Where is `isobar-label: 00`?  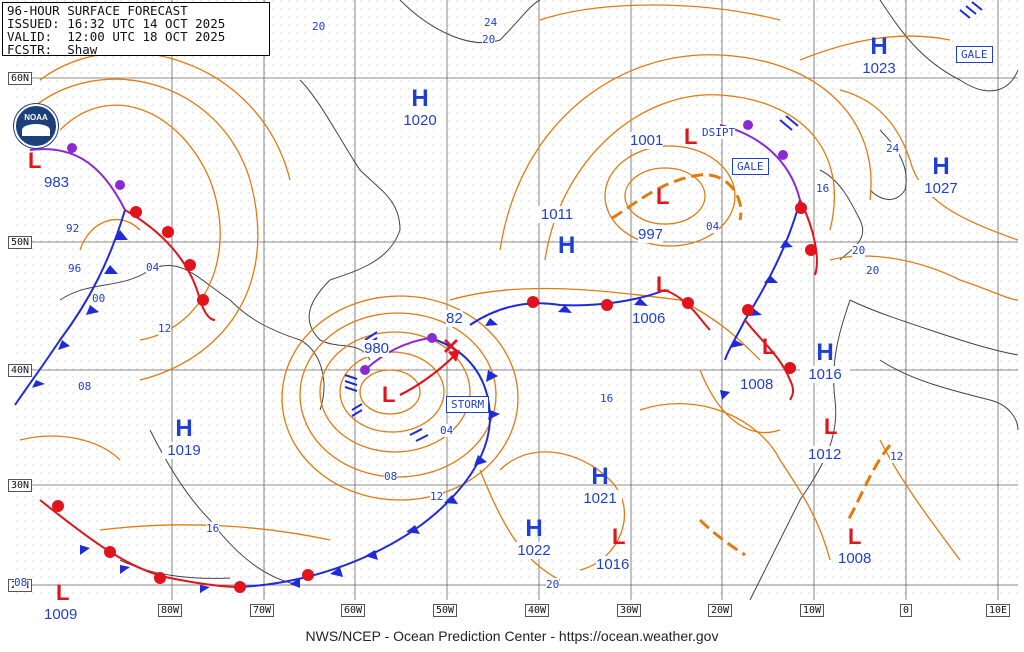 isobar-label: 00 is located at coordinates (99, 298).